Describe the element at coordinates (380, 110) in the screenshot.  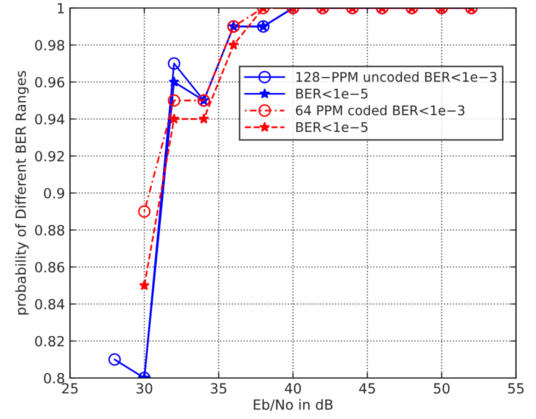
I see `legend-label: 64 PPM coded BER<1e−3` at that location.